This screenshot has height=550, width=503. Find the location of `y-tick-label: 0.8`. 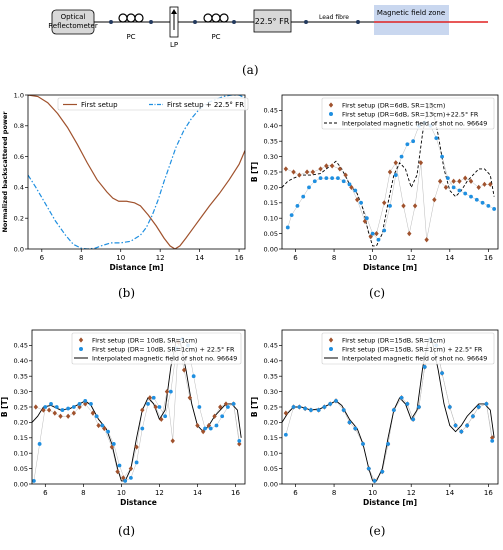

y-tick-label: 0.8 is located at coordinates (19, 126).